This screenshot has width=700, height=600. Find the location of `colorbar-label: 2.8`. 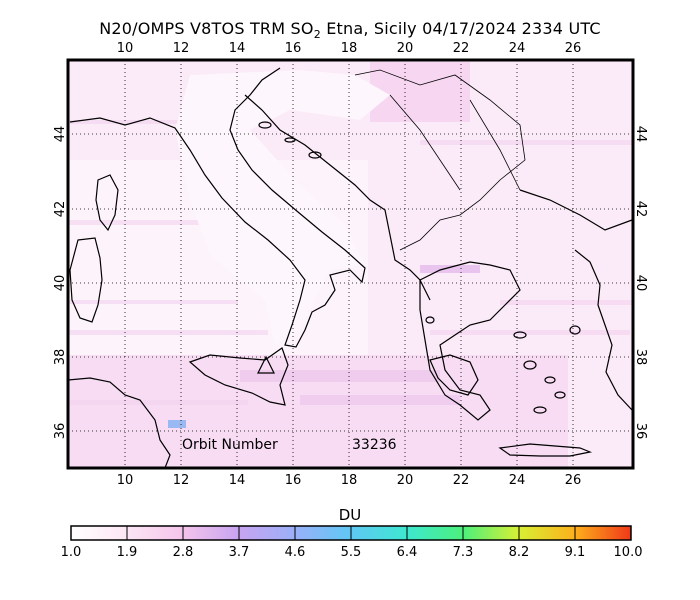

colorbar-label: 2.8 is located at coordinates (183, 552).